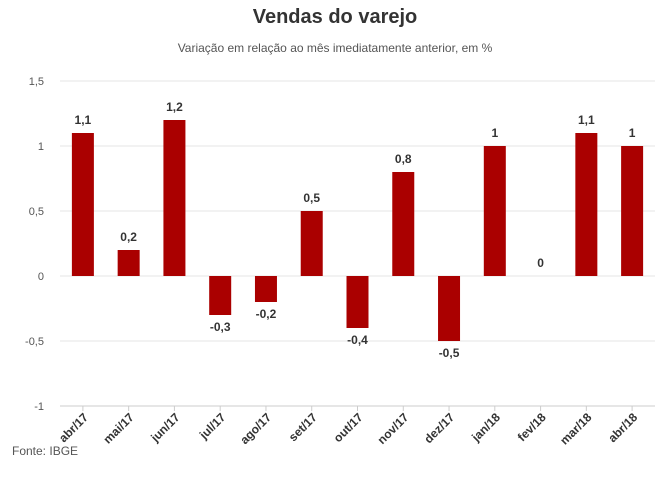  Describe the element at coordinates (439, 428) in the screenshot. I see `category-label: dez/17` at that location.